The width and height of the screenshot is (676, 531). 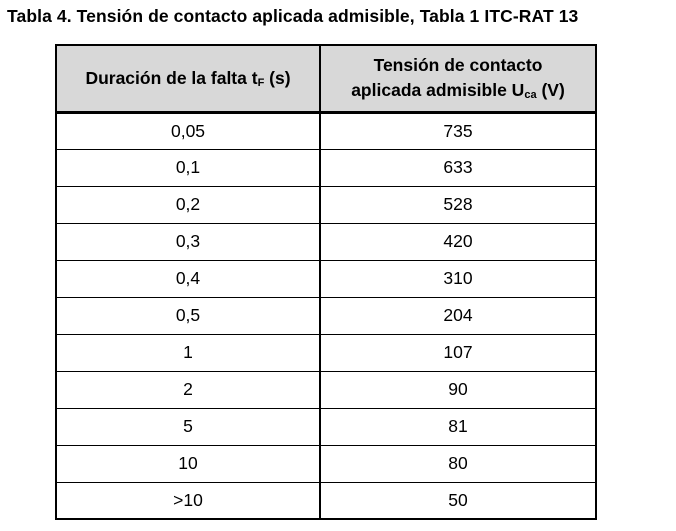 What do you see at coordinates (261, 82) in the screenshot?
I see `header-fault-duration-subscript: F` at bounding box center [261, 82].